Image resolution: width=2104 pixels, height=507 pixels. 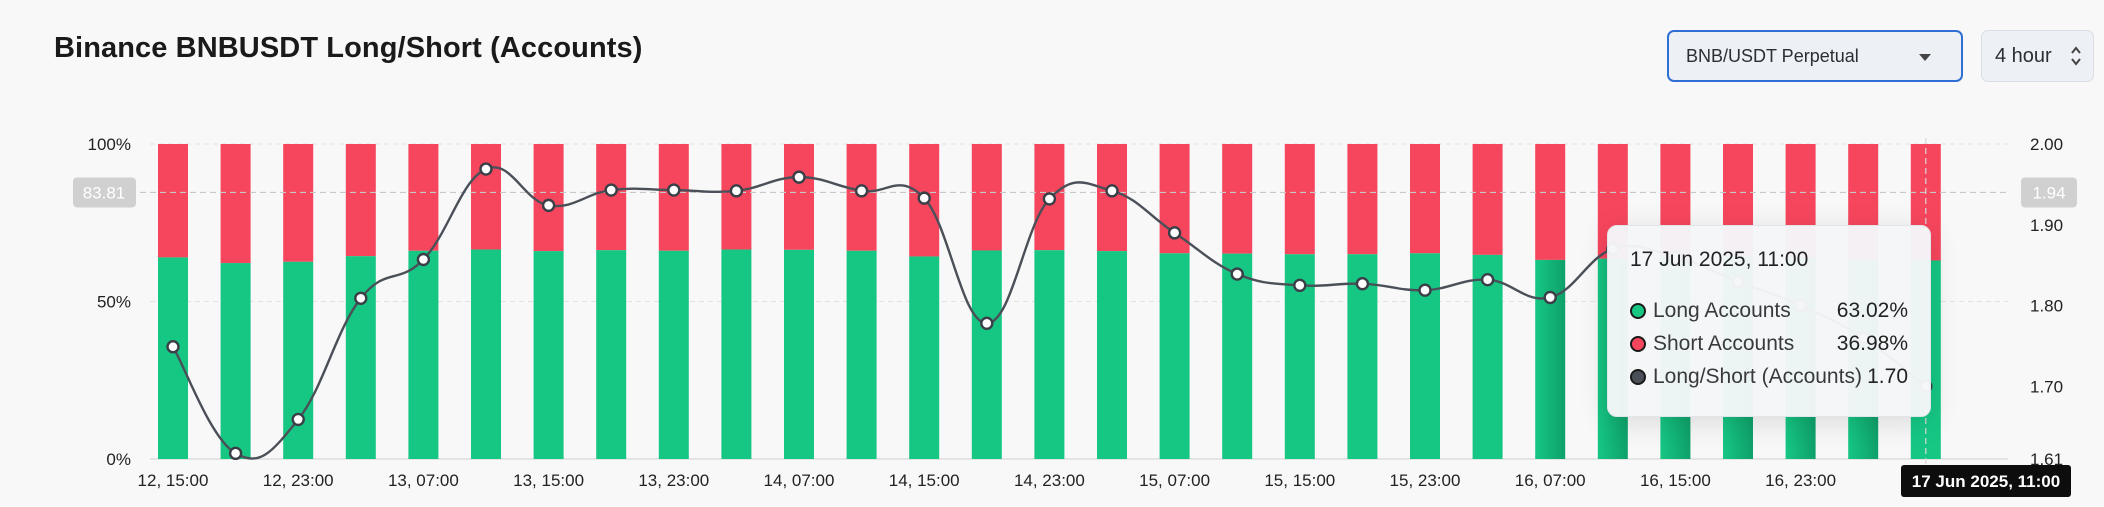 I want to click on x-axis-tick-label: 12, 23:00, so click(x=298, y=480).